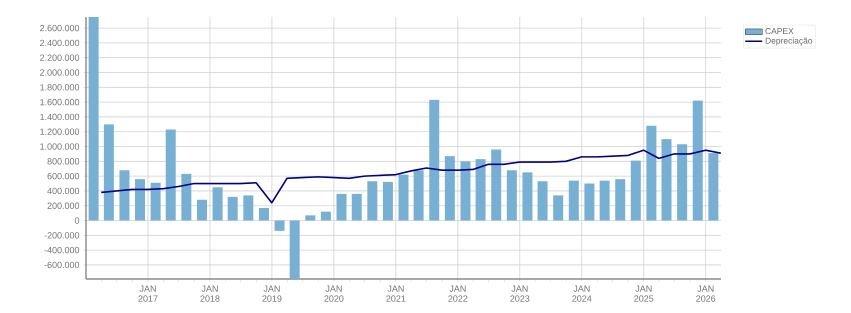 The height and width of the screenshot is (313, 851). What do you see at coordinates (60, 72) in the screenshot?
I see `y-tick-label: 2.000.000` at bounding box center [60, 72].